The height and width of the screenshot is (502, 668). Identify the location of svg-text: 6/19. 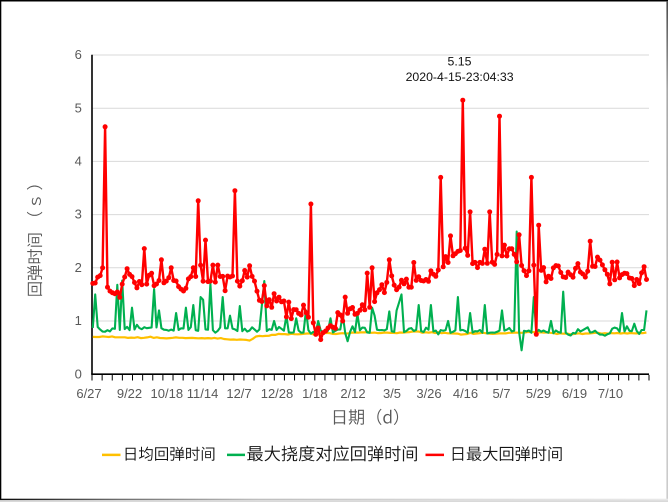
(574, 393).